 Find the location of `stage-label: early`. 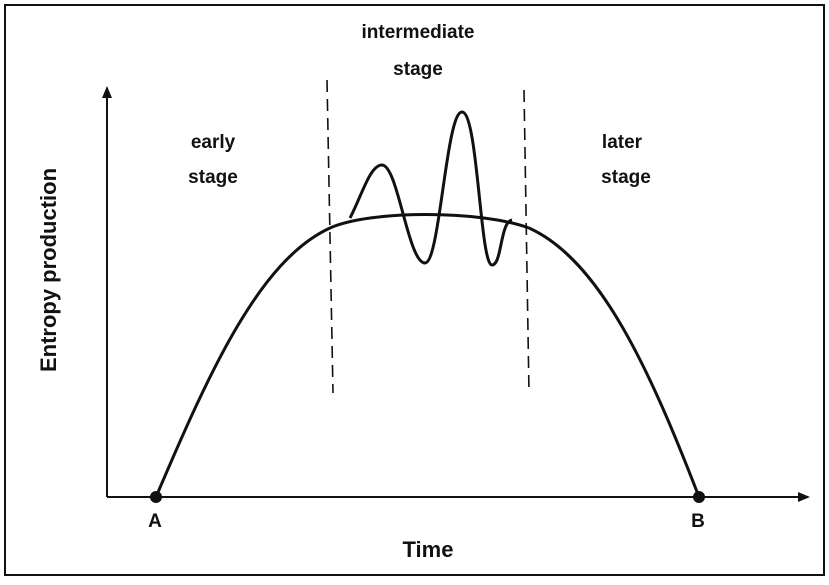

stage-label: early is located at coordinates (213, 142).